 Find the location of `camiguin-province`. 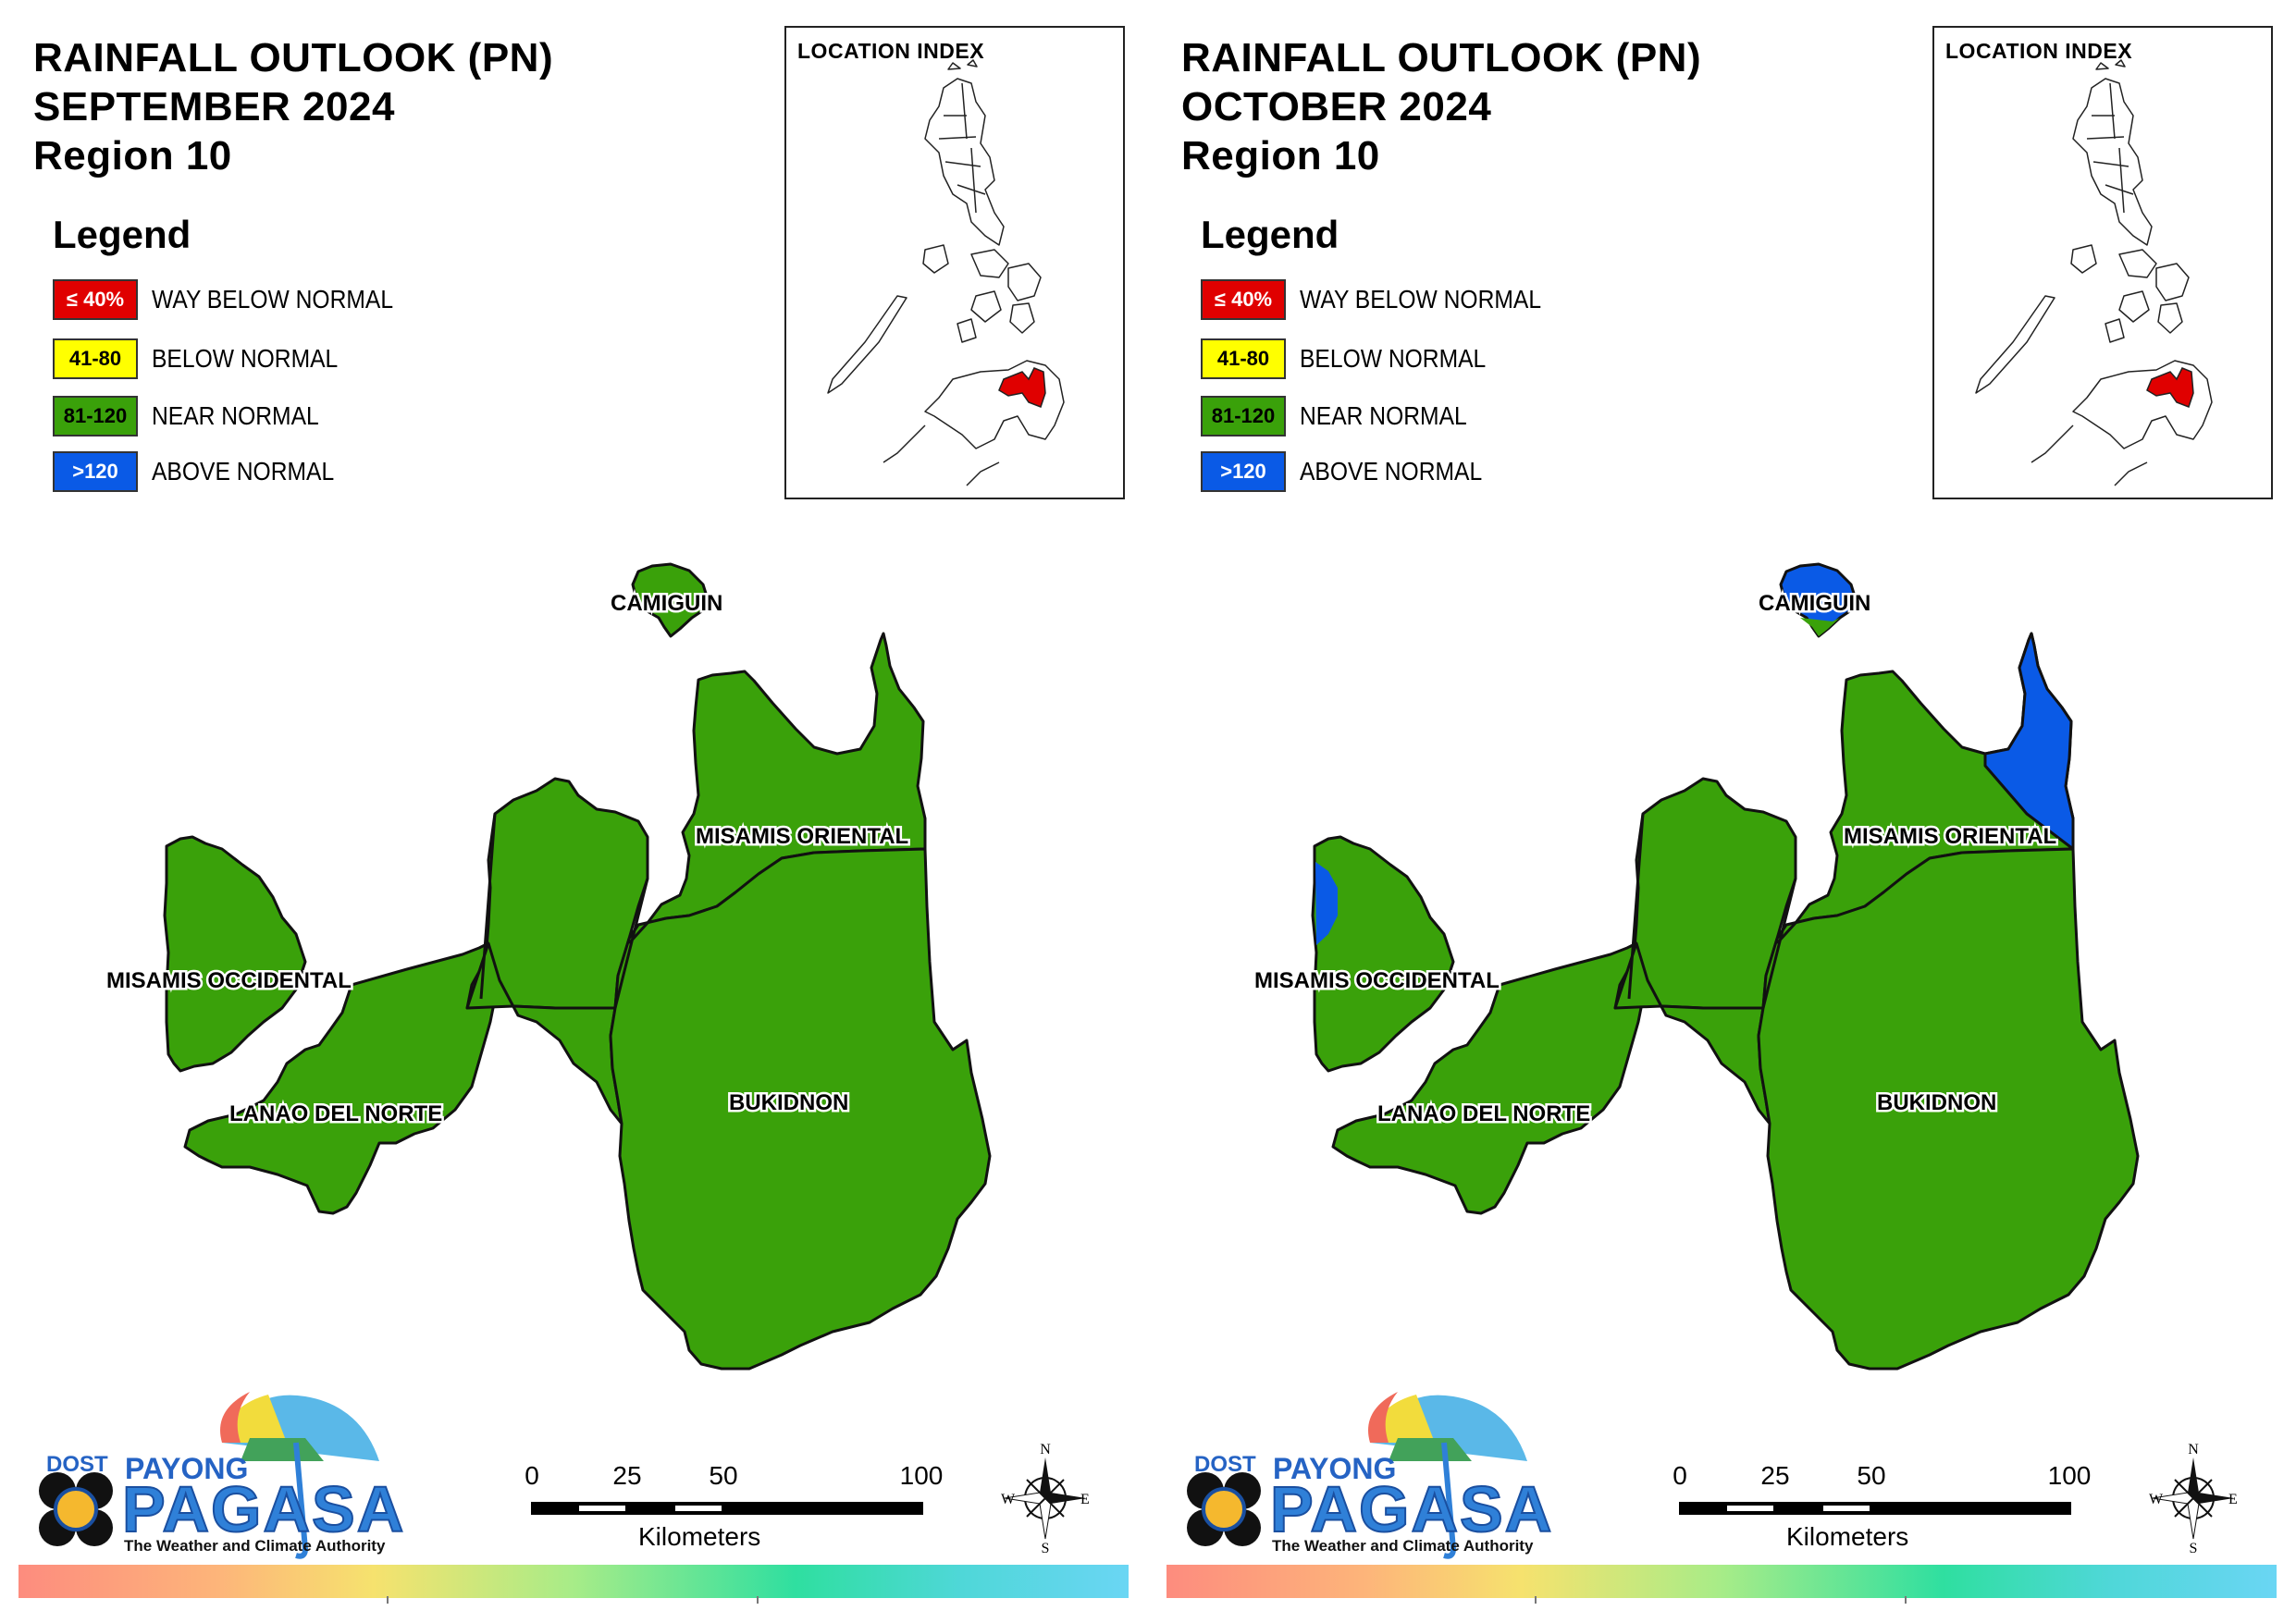

camiguin-province is located at coordinates (670, 600).